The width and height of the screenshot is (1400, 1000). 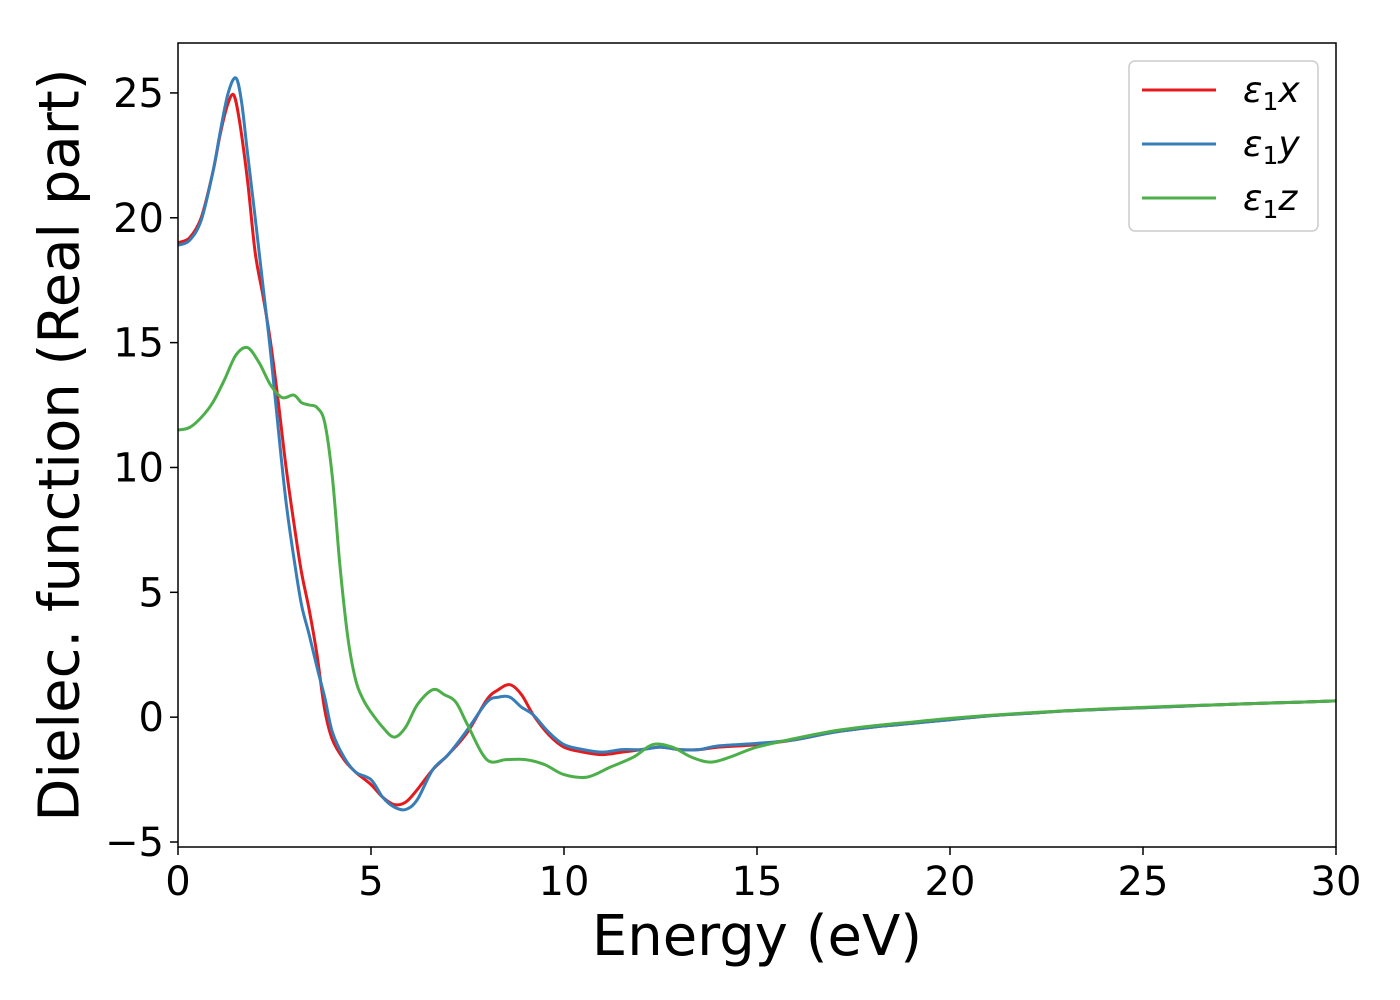 I want to click on y-tick-label: 5, so click(x=151, y=593).